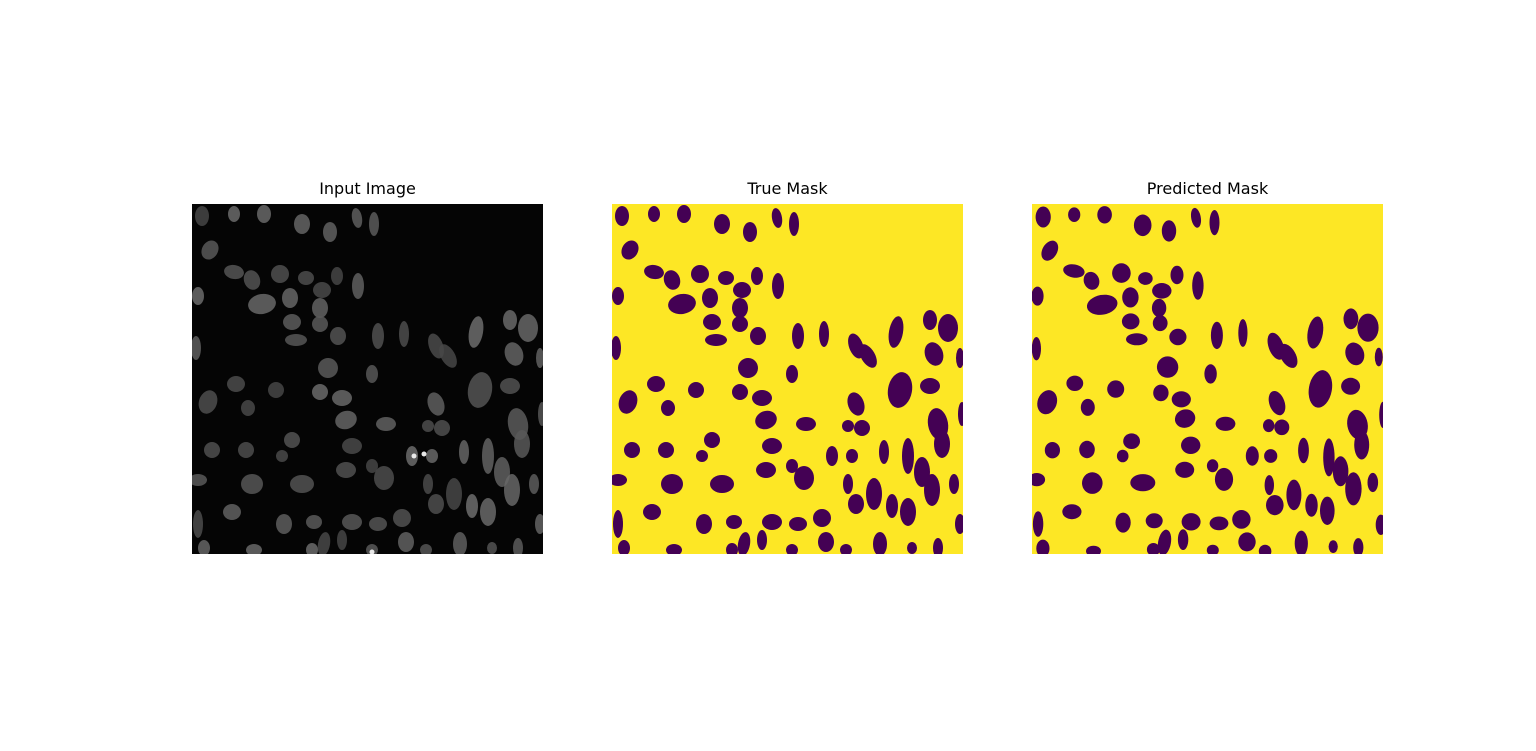 Image resolution: width=1536 pixels, height=751 pixels. Describe the element at coordinates (787, 379) in the screenshot. I see `true-mask-canvas` at that location.